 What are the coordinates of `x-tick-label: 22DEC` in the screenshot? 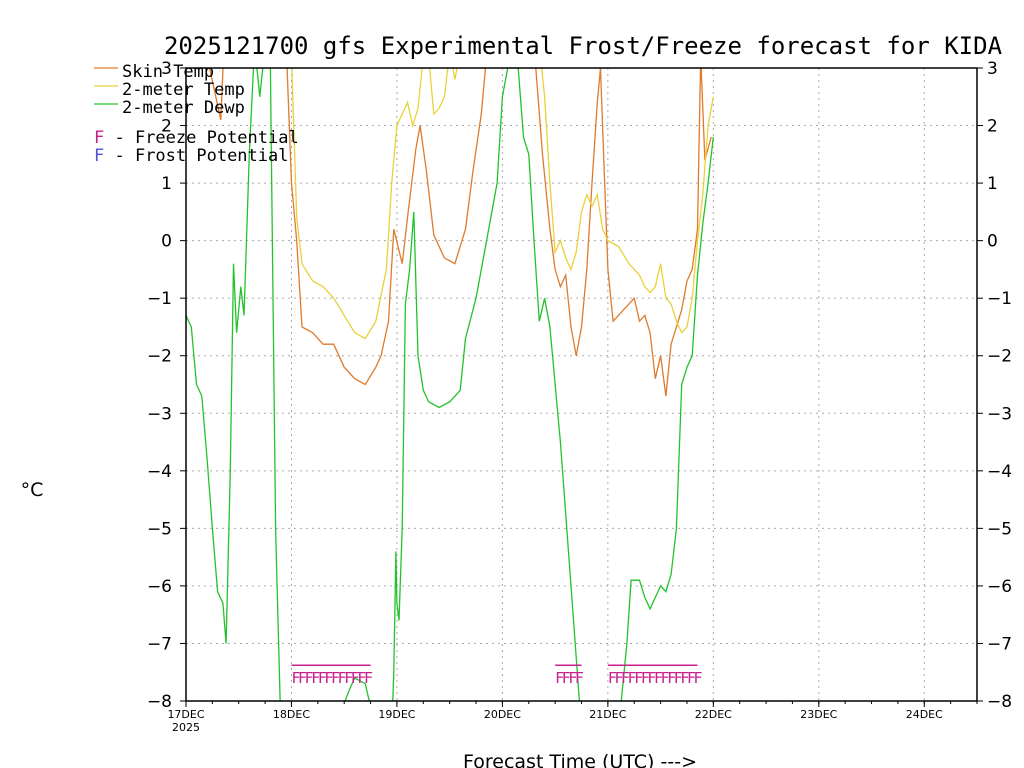 It's located at (713, 714).